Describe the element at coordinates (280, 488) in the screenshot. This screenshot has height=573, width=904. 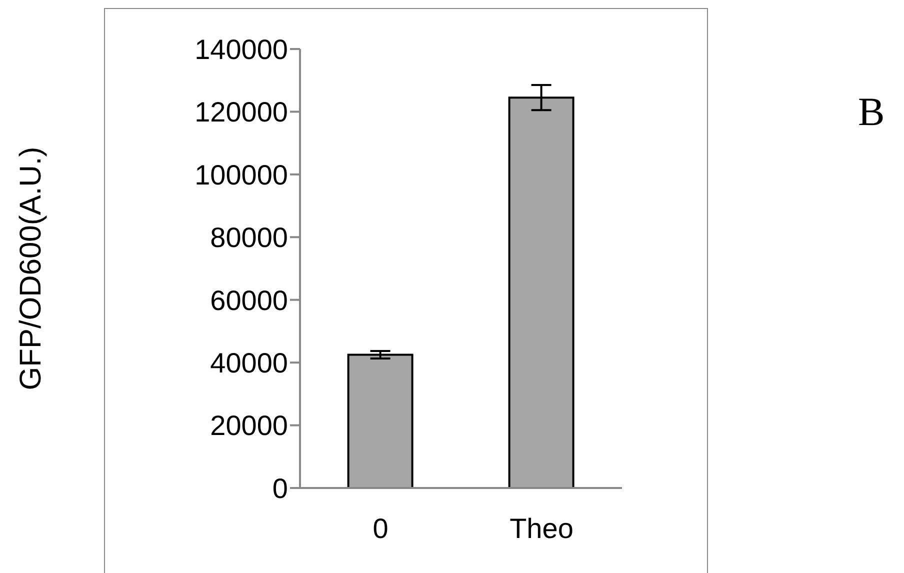
I see `y-tick-label: 0` at that location.